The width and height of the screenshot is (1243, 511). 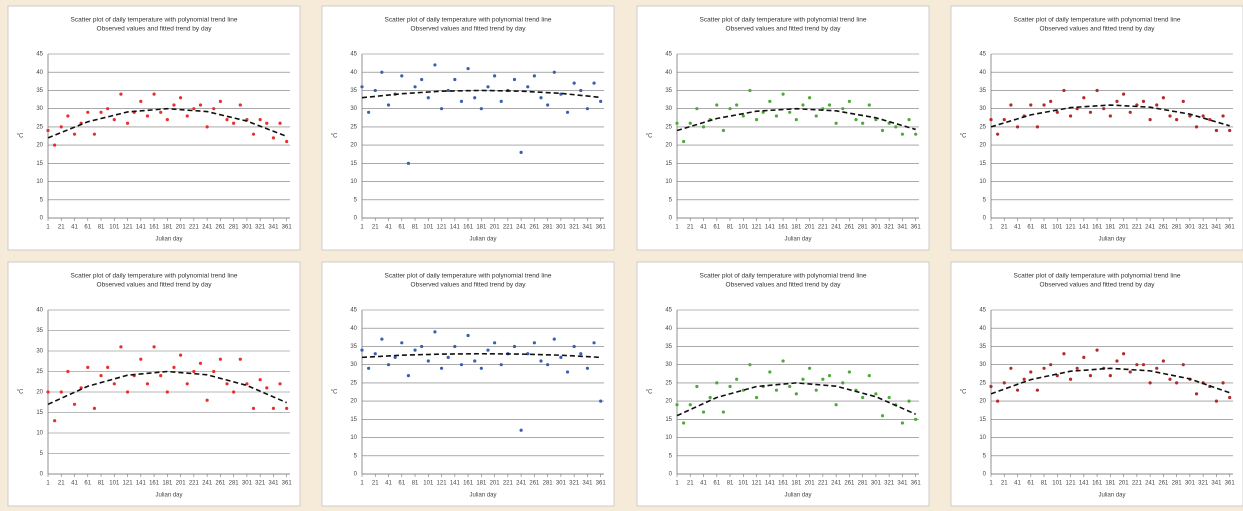 What do you see at coordinates (982, 365) in the screenshot?
I see `y-tick-label: 30` at bounding box center [982, 365].